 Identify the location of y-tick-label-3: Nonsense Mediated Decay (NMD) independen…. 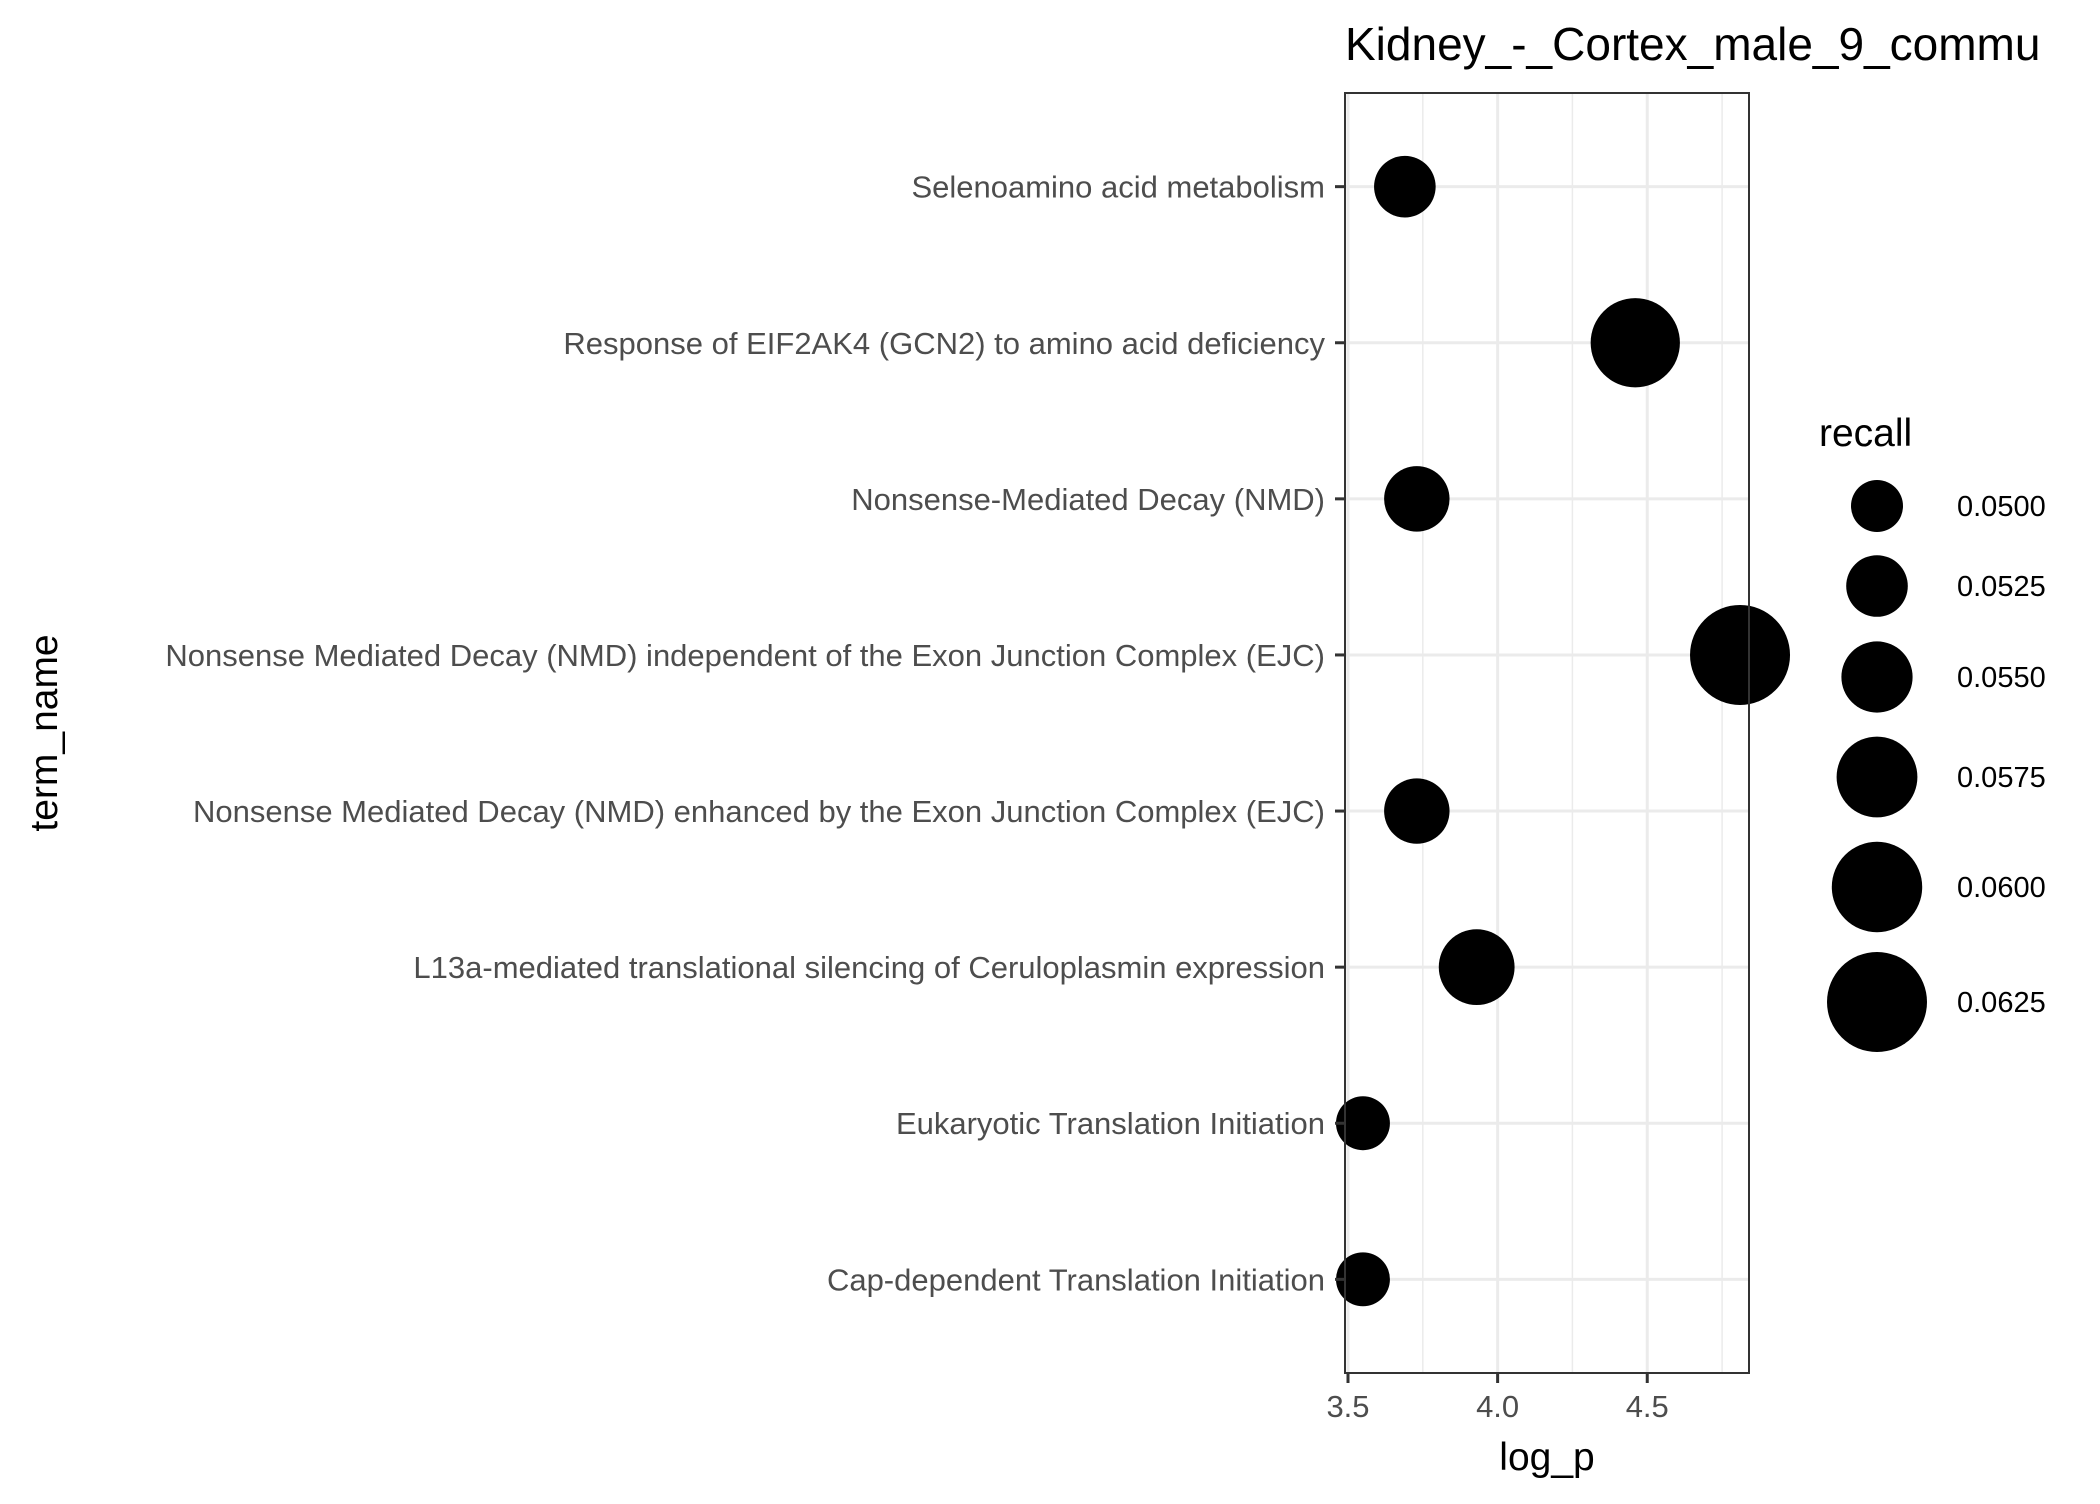
(745, 655).